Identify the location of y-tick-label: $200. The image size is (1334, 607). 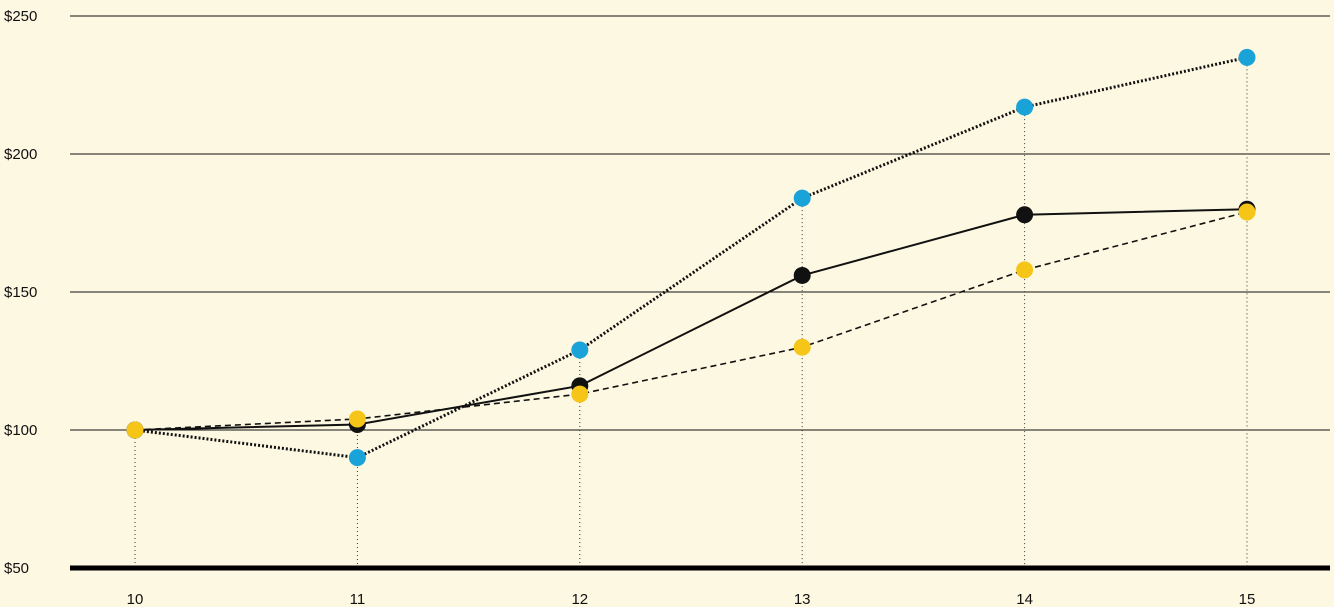
(20, 154).